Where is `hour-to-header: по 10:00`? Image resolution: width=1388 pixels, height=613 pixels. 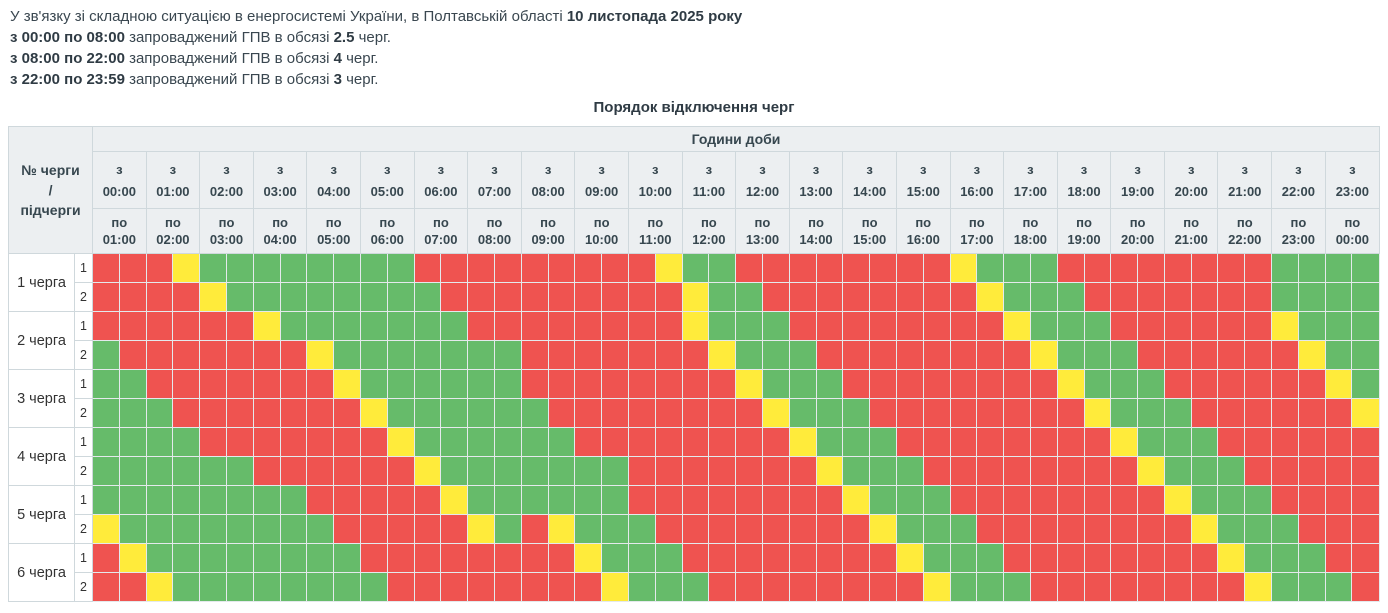 hour-to-header: по 10:00 is located at coordinates (601, 231).